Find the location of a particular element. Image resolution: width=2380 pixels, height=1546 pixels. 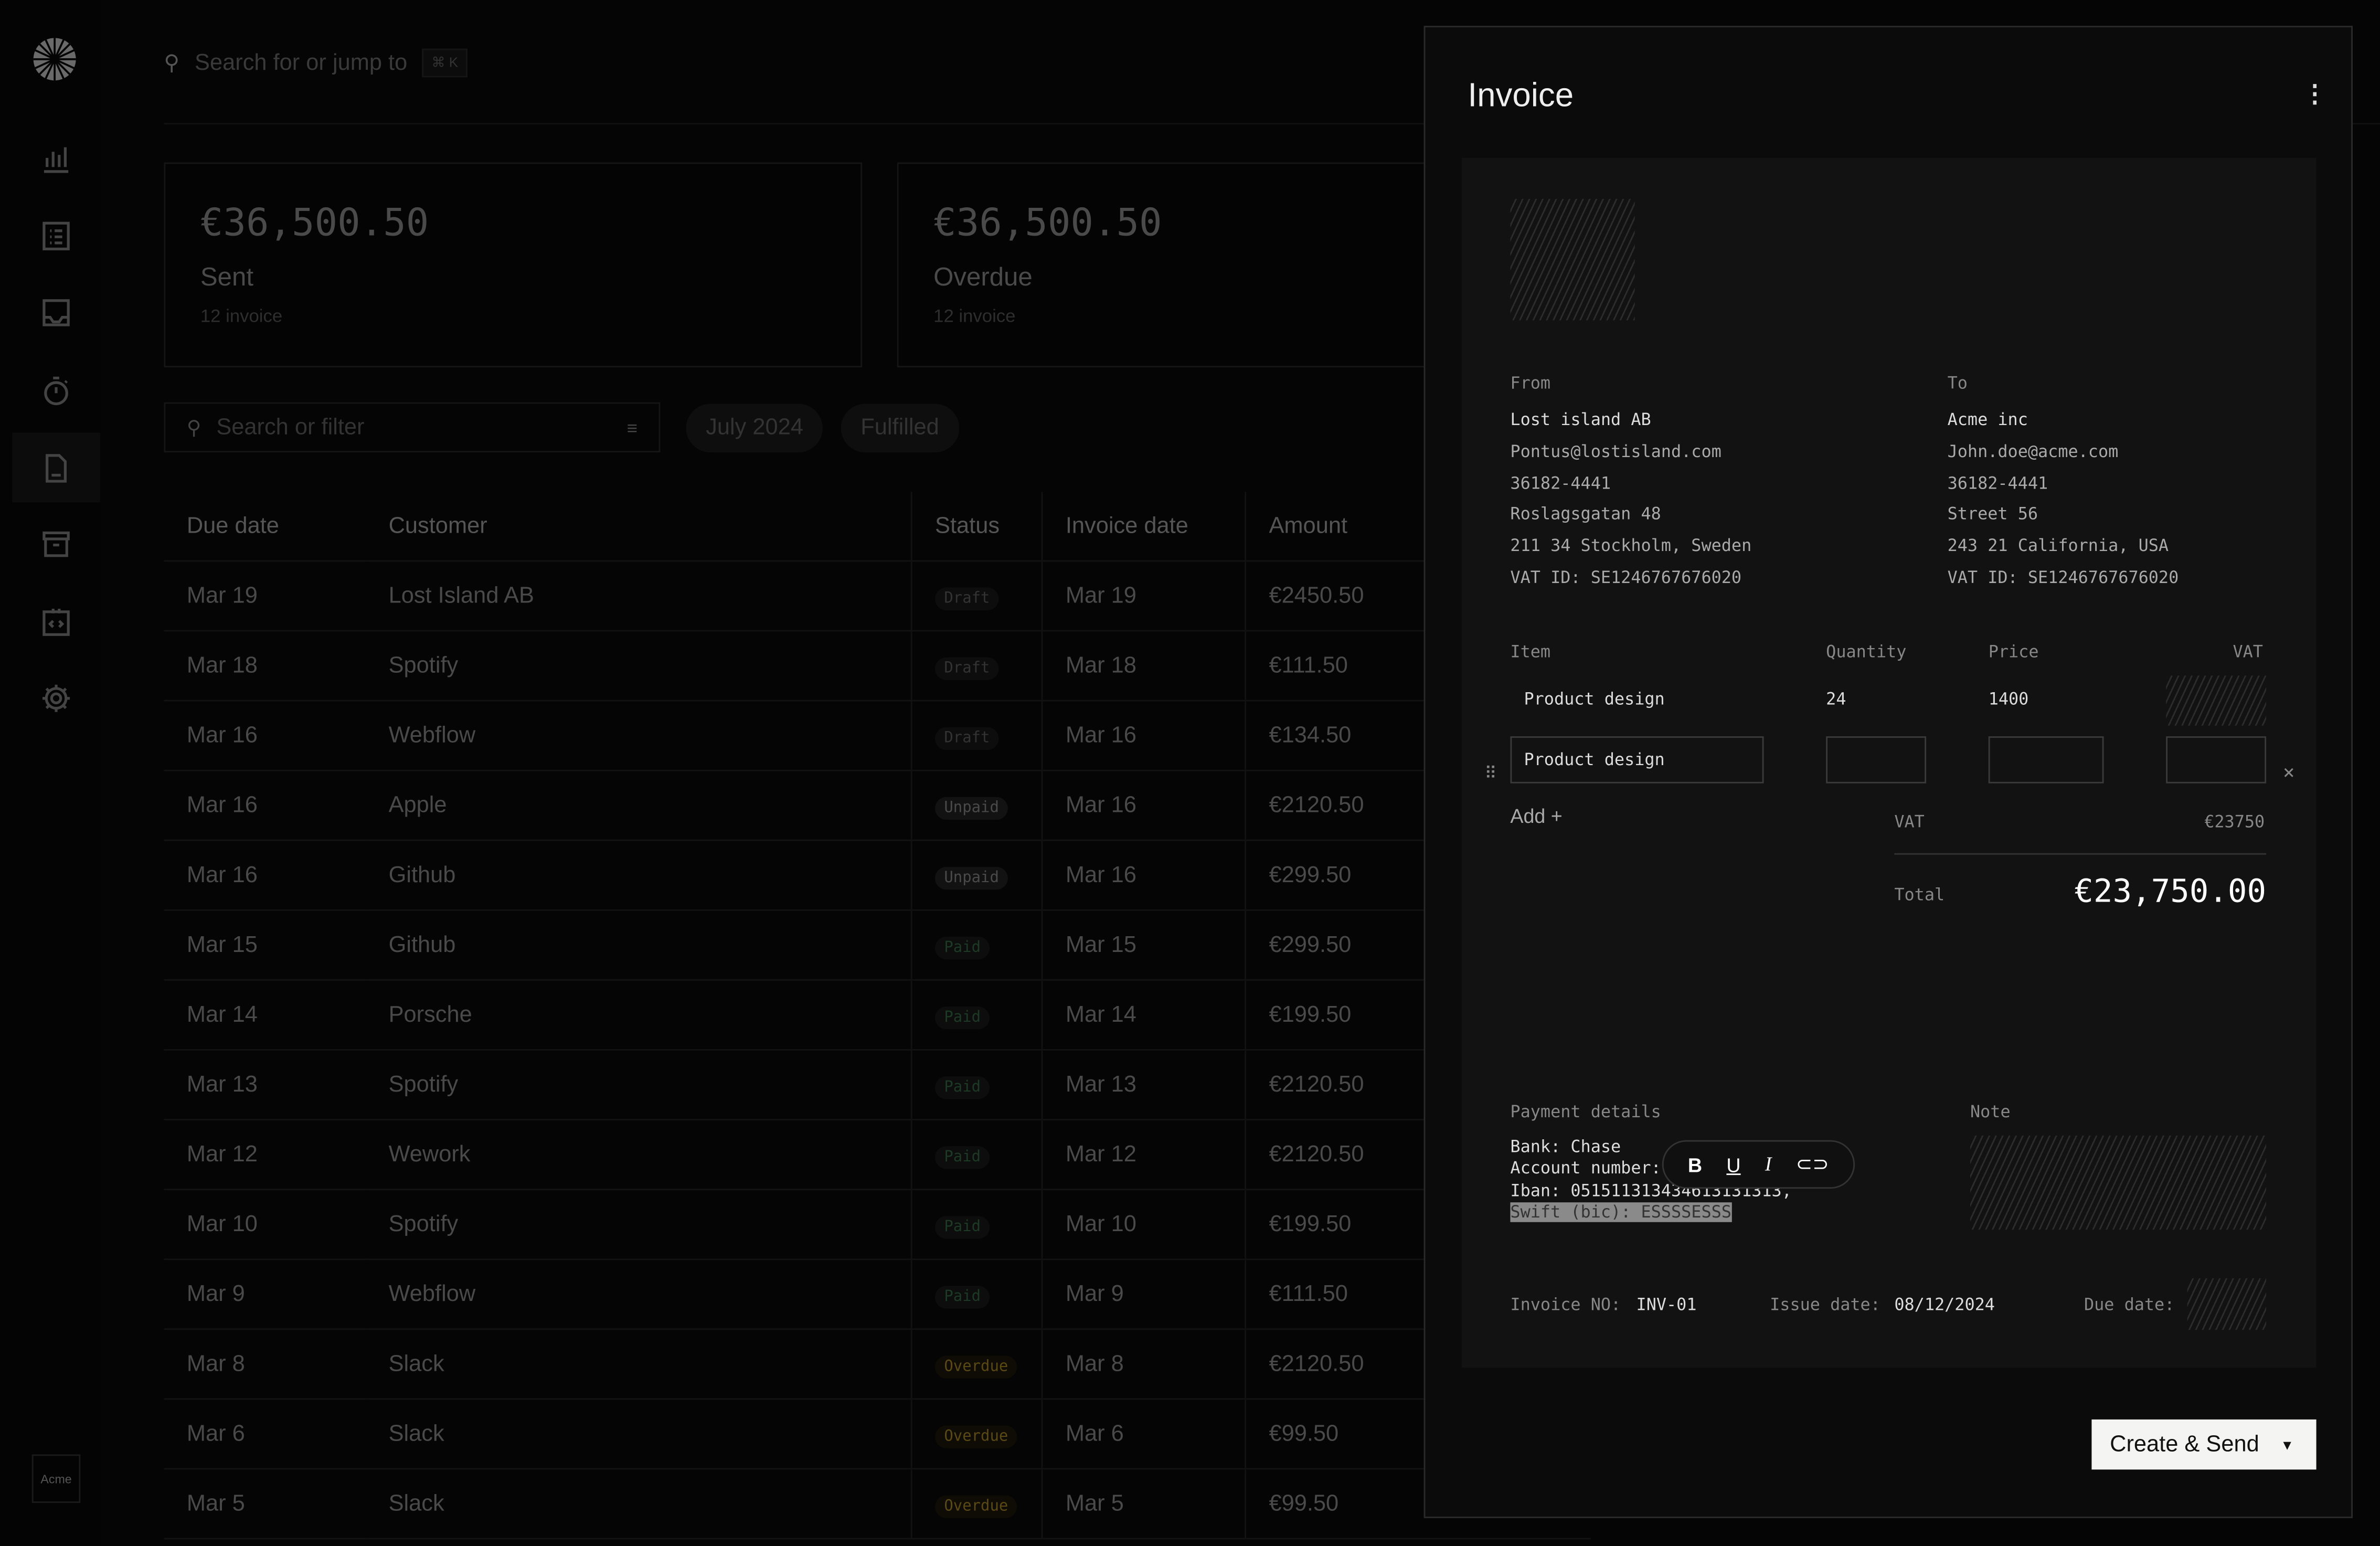

chevron-down-icon: ▼ is located at coordinates (2287, 1445).